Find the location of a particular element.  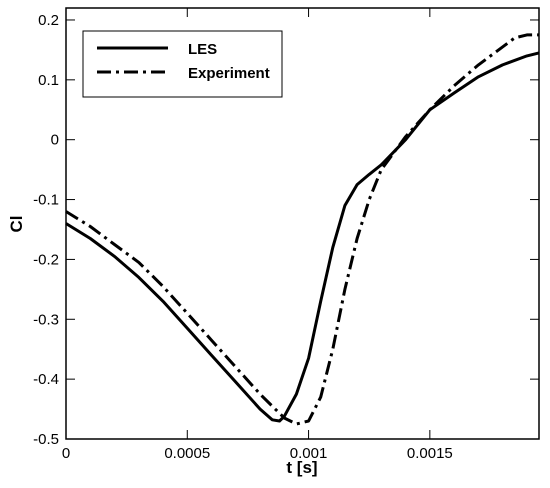

y-tick-label: -0.2 is located at coordinates (46, 259).